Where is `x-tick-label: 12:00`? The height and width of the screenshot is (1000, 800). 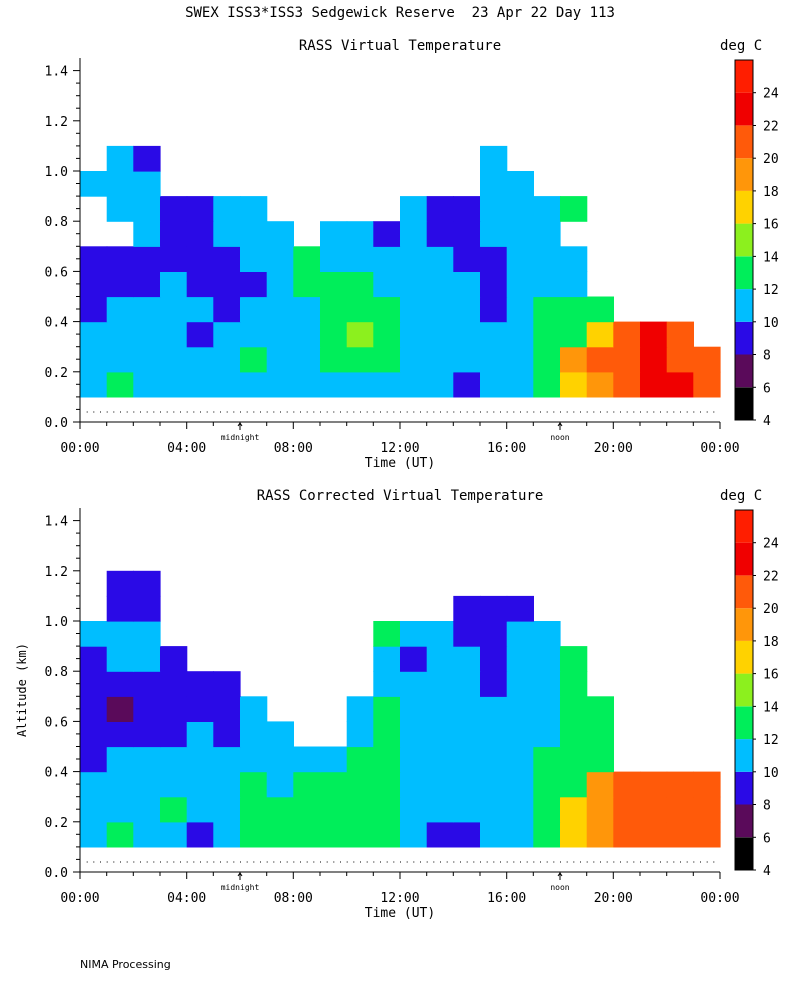
x-tick-label: 12:00 is located at coordinates (399, 448).